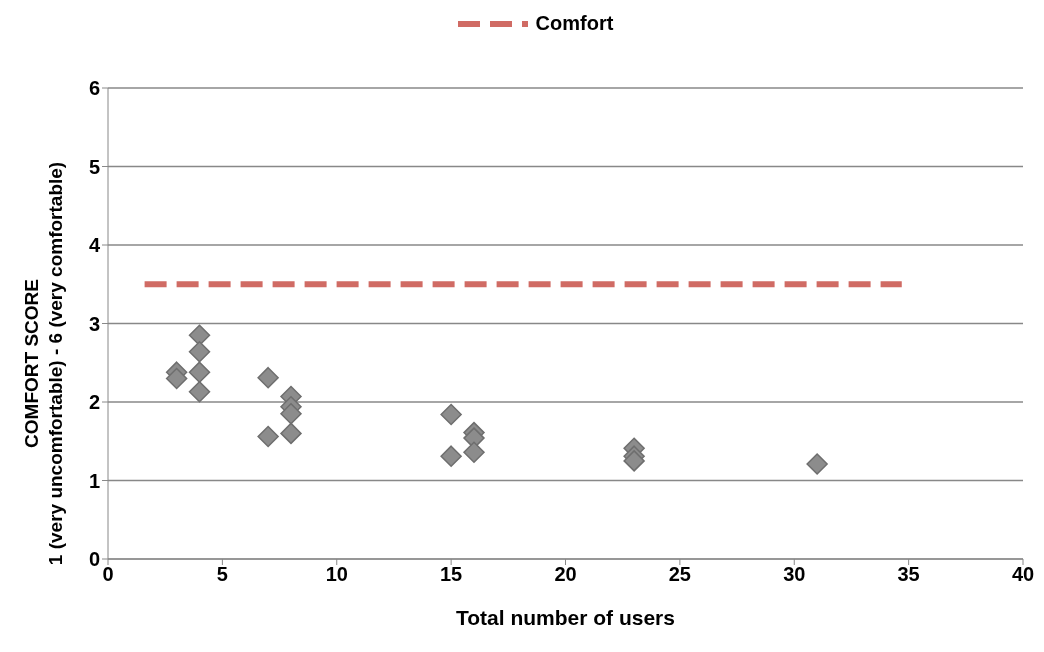  I want to click on x-tick-label: 15, so click(451, 574).